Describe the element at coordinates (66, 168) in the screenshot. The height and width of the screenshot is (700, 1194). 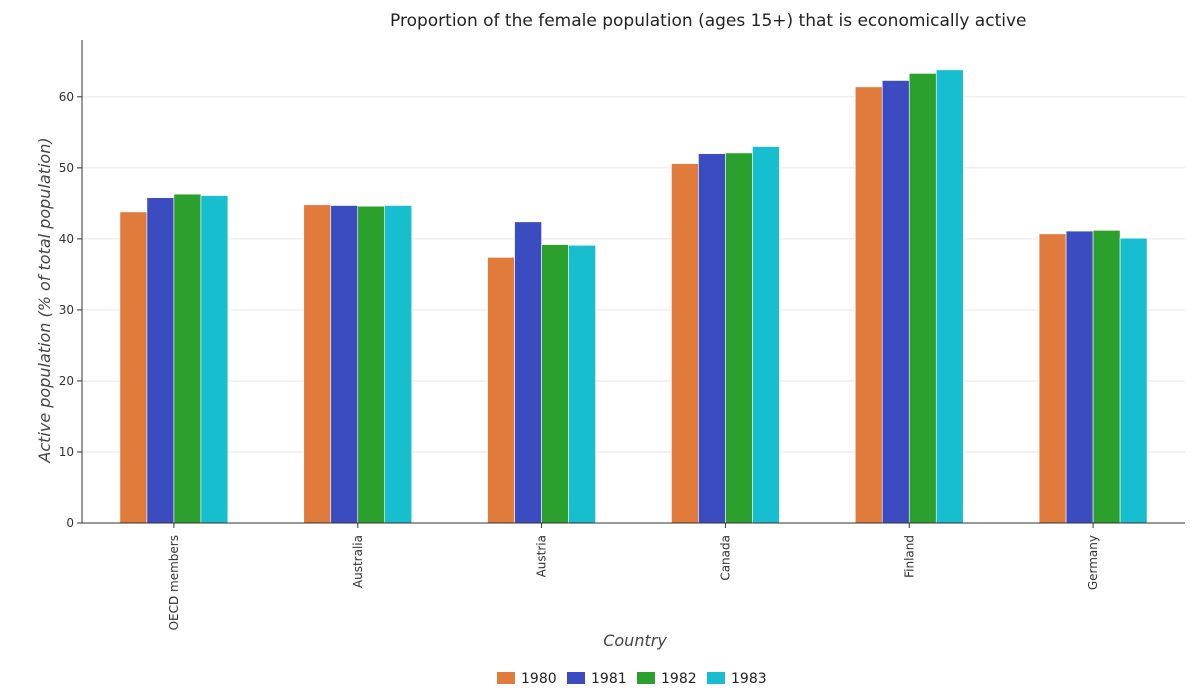
I see `y-tick-label: 50` at that location.